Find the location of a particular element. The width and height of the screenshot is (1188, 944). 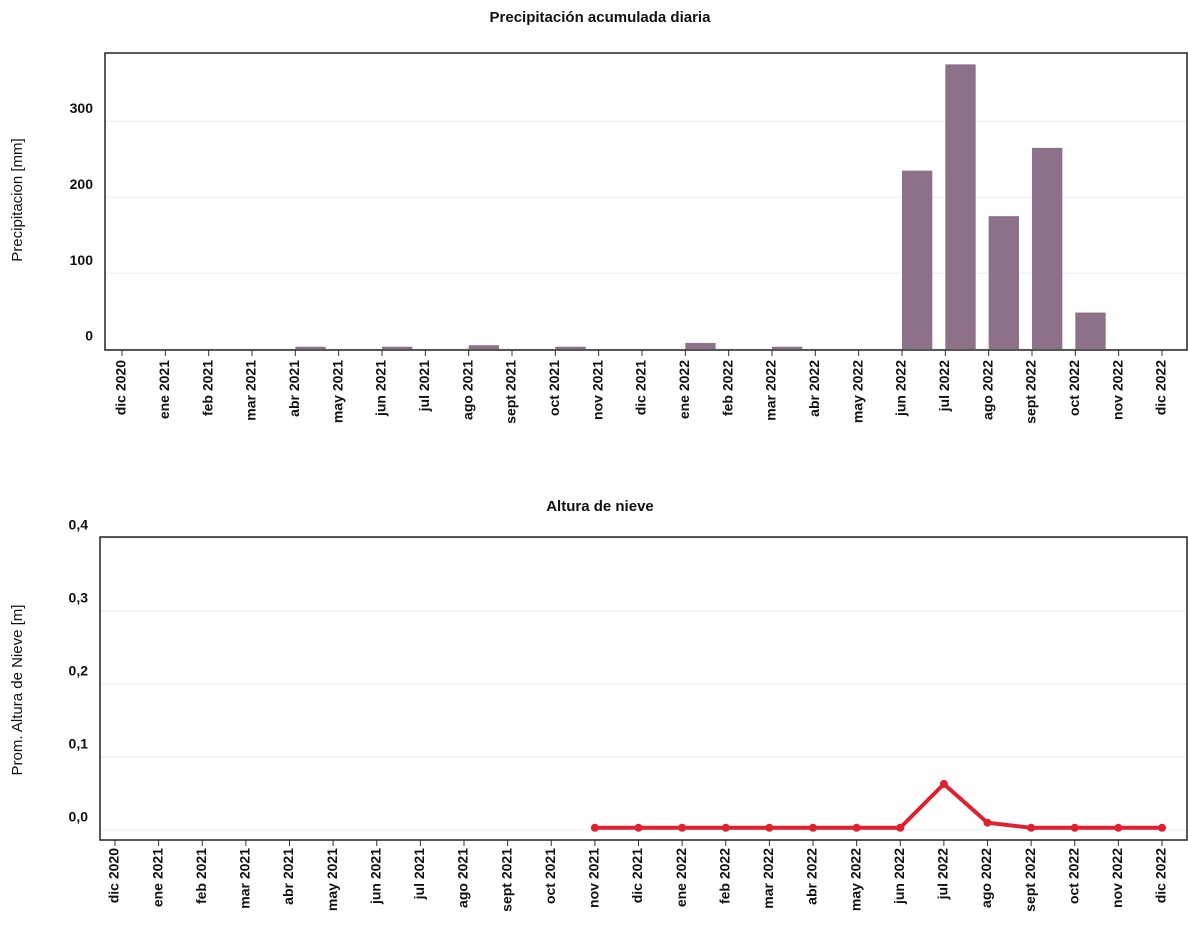

y-tick-label: 200 is located at coordinates (82, 184).